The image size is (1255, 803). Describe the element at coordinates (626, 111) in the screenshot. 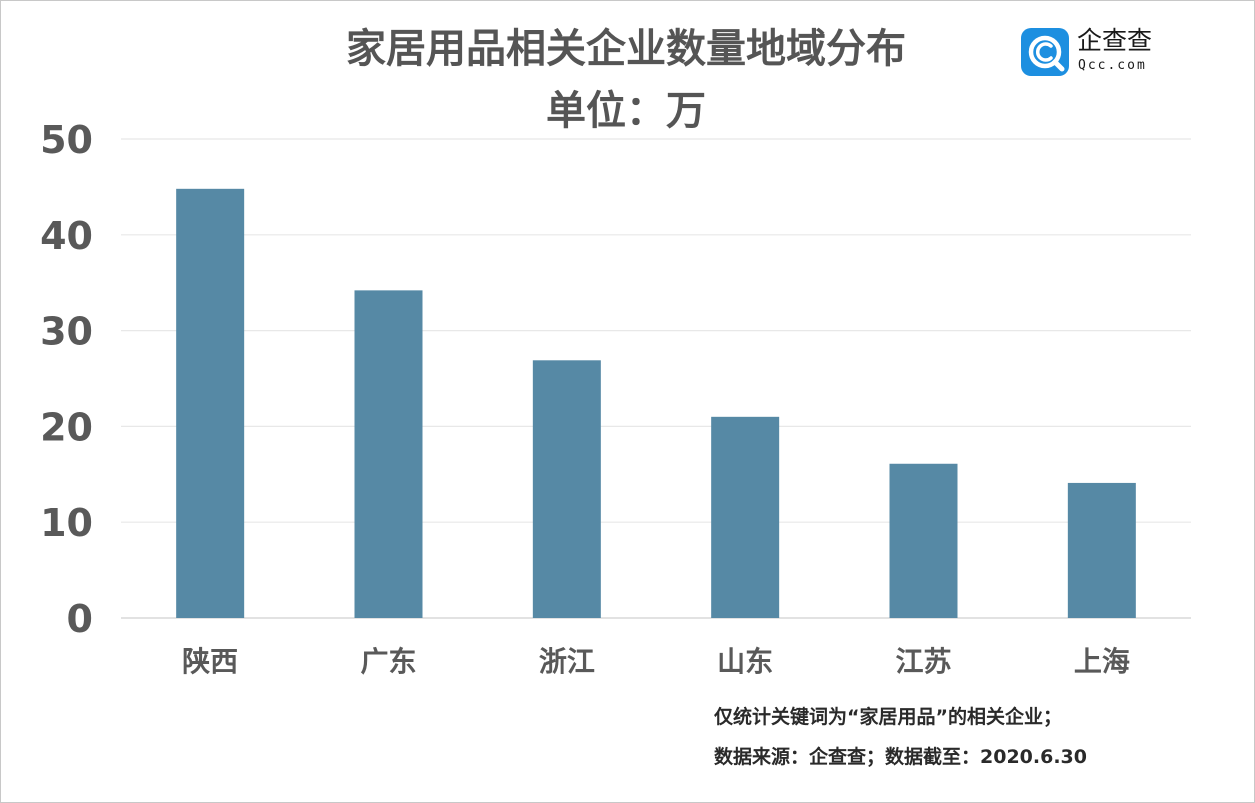

I see `chart-subtitle: 单位：万` at that location.